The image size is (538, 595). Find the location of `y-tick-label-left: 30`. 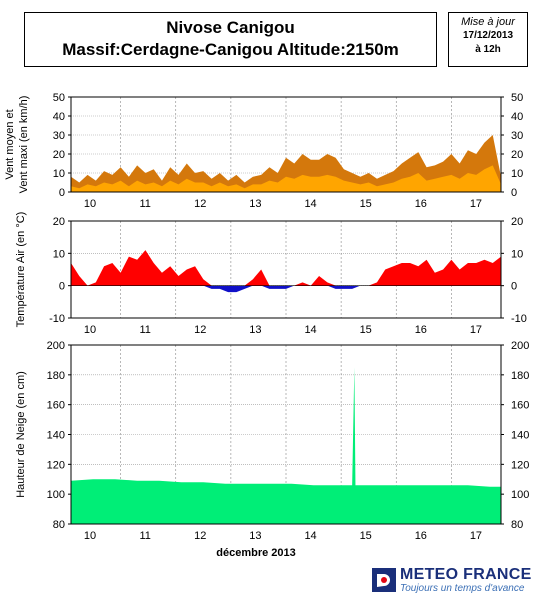

y-tick-label-left: 30 is located at coordinates (59, 136).